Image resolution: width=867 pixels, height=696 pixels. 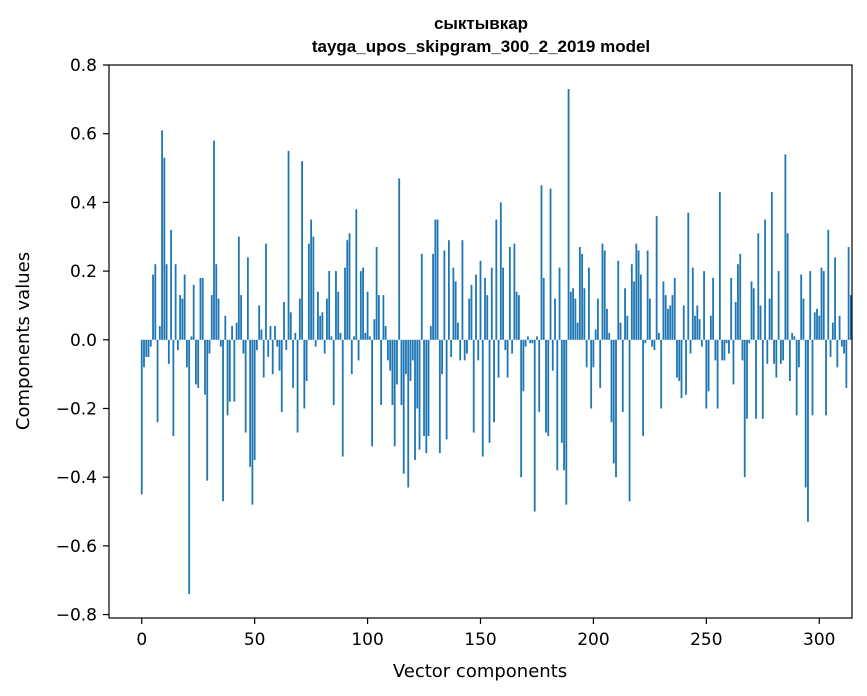 What do you see at coordinates (83, 272) in the screenshot?
I see `y-tick-label-5: 0.2` at bounding box center [83, 272].